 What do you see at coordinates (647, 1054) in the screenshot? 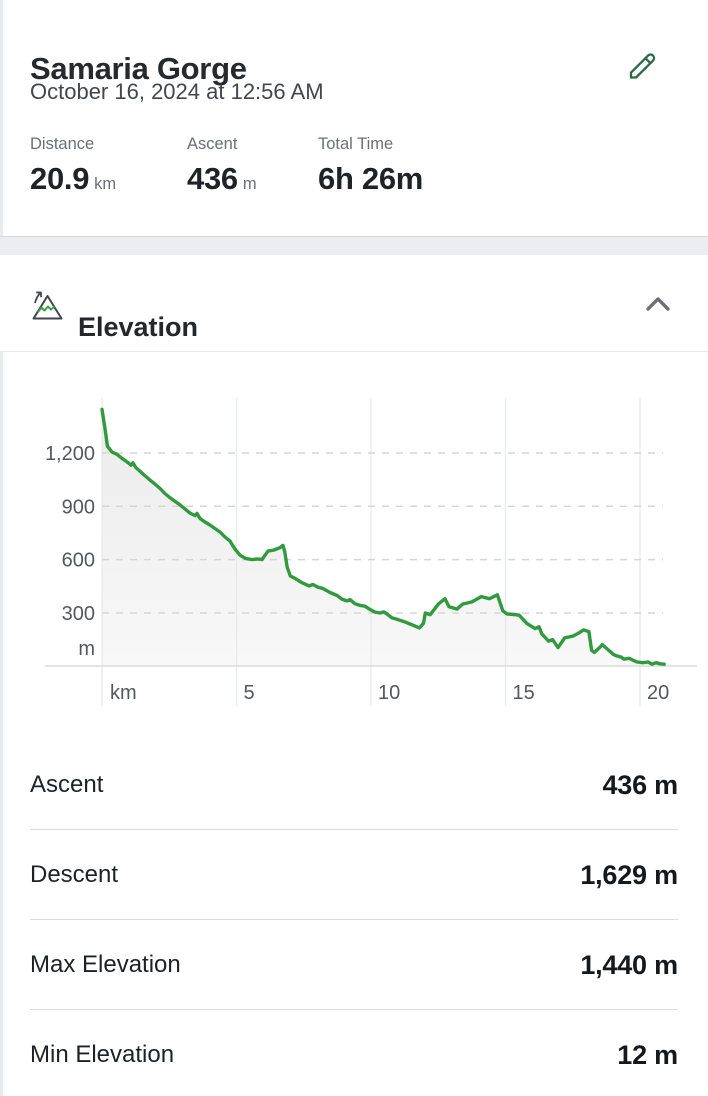
I see `detail-value: 12 m` at bounding box center [647, 1054].